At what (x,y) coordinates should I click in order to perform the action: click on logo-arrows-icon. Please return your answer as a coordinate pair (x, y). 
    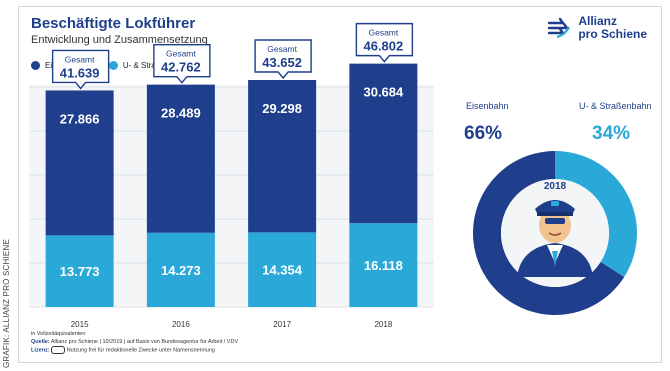
    Looking at the image, I should click on (559, 27).